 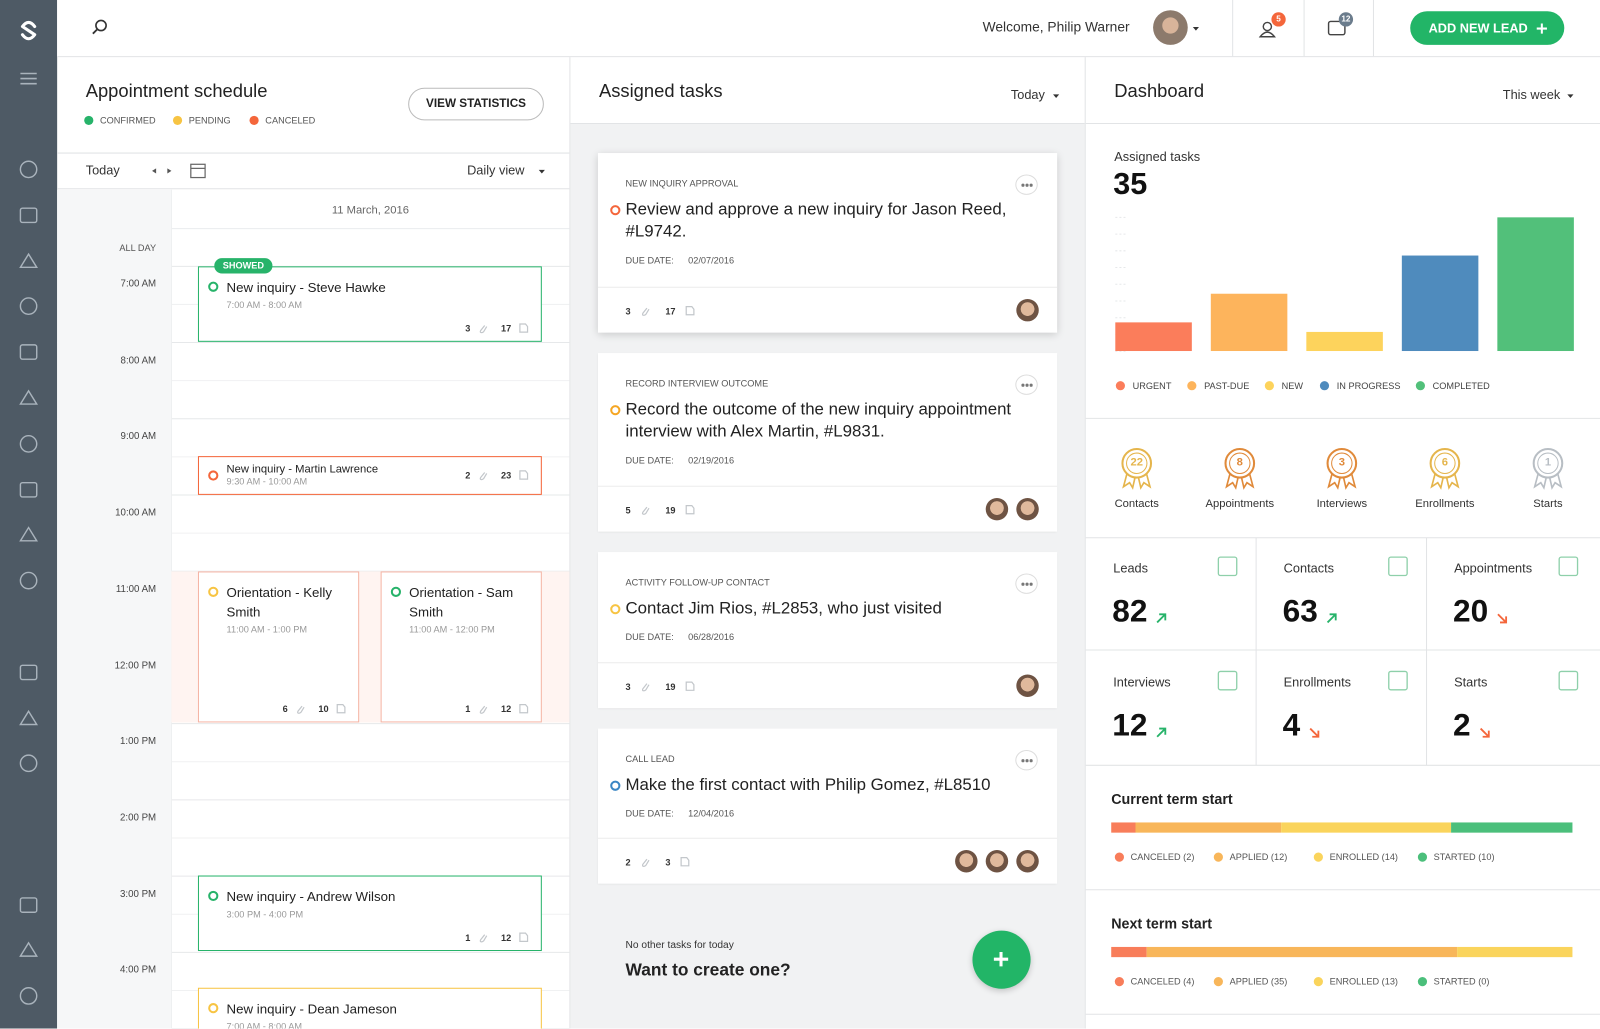 What do you see at coordinates (1258, 981) in the screenshot?
I see `term-legend-label: APPLIED (35)` at bounding box center [1258, 981].